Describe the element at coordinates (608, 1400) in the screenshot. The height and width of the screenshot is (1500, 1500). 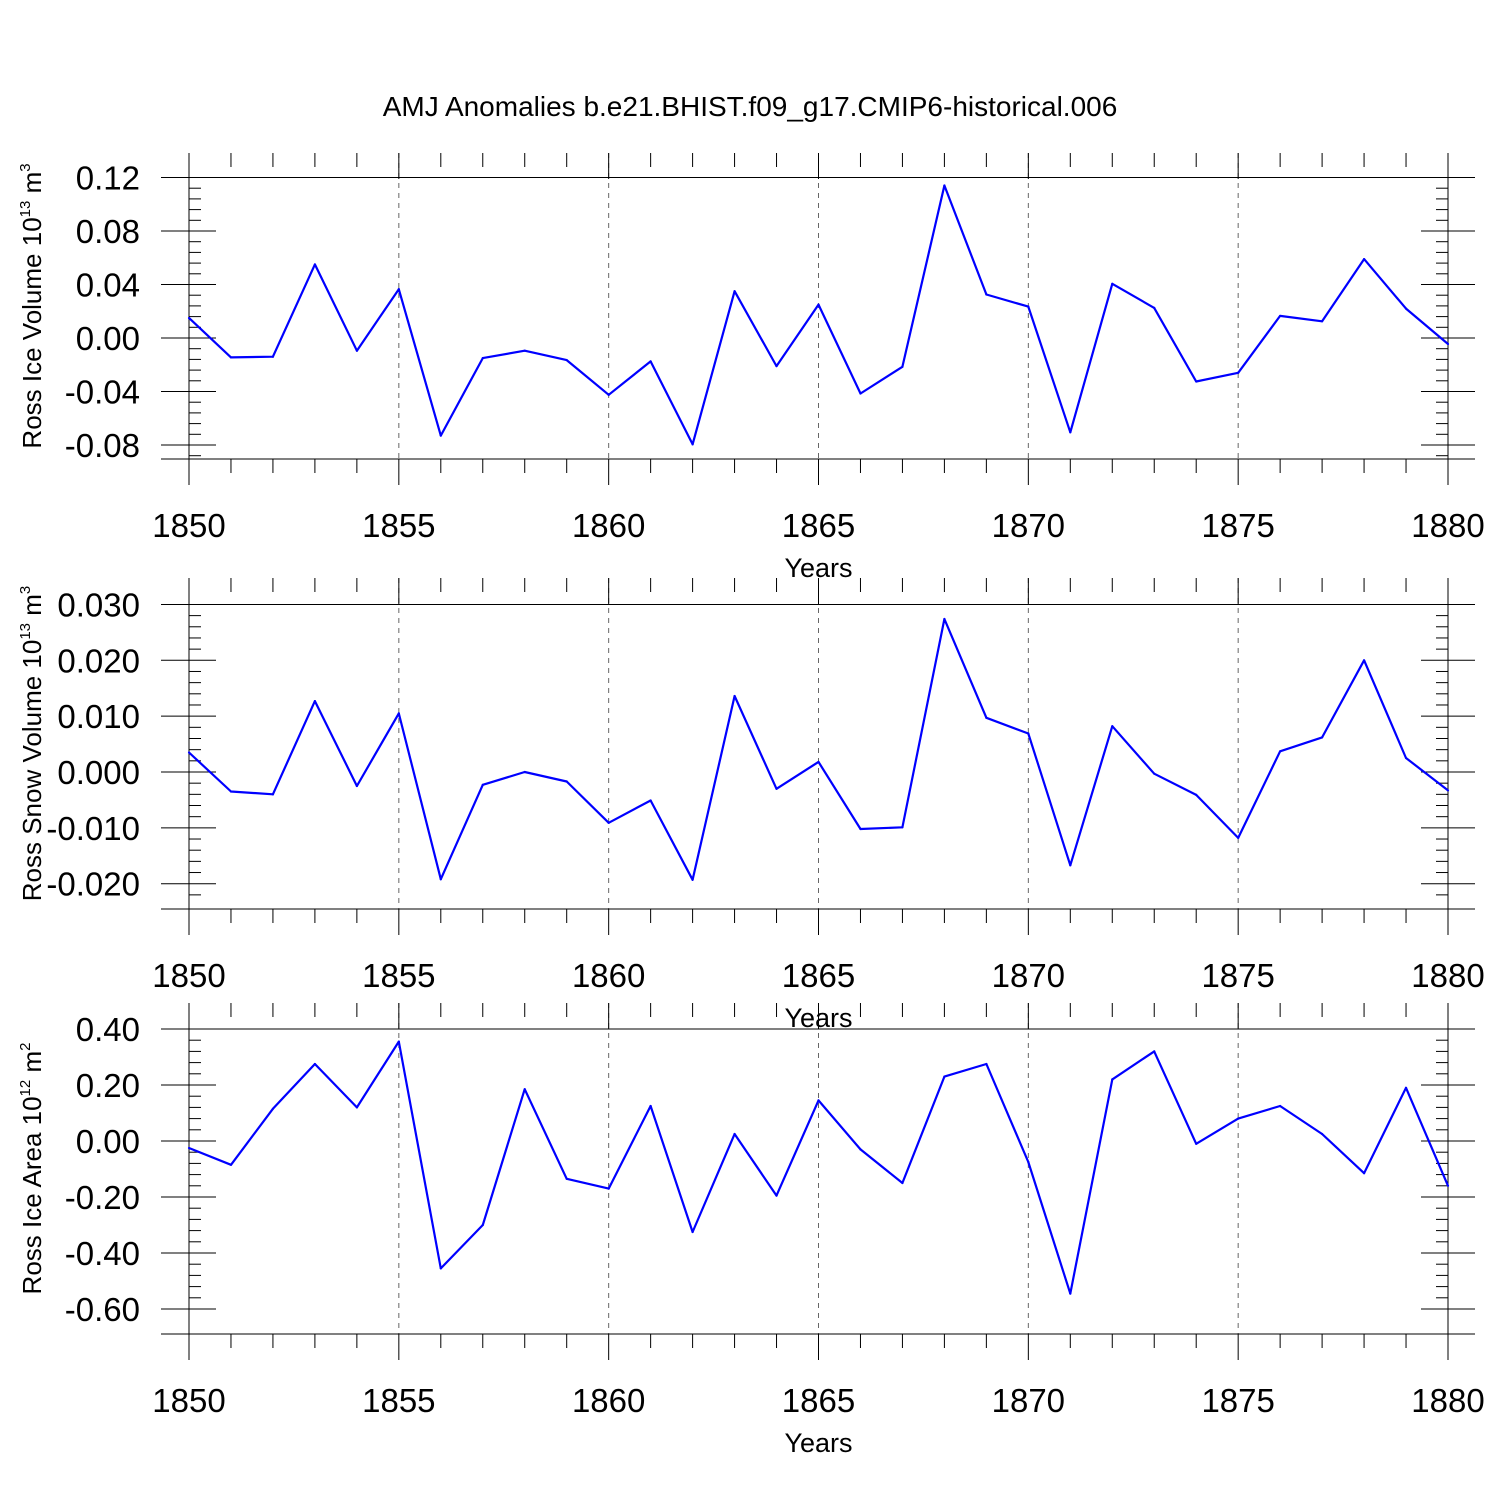
I see `x-tick-label: 1860` at that location.